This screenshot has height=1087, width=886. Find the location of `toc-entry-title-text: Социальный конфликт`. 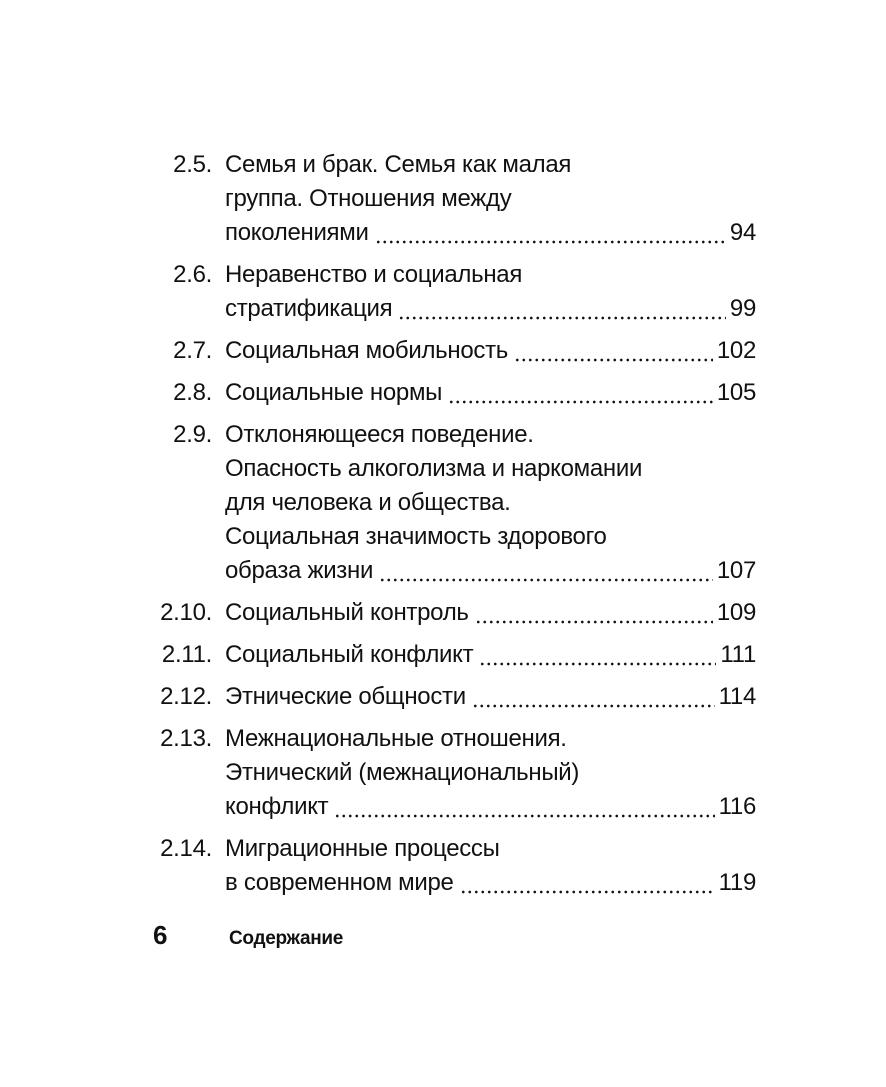

toc-entry-title-text: Социальный конфликт is located at coordinates (349, 654).